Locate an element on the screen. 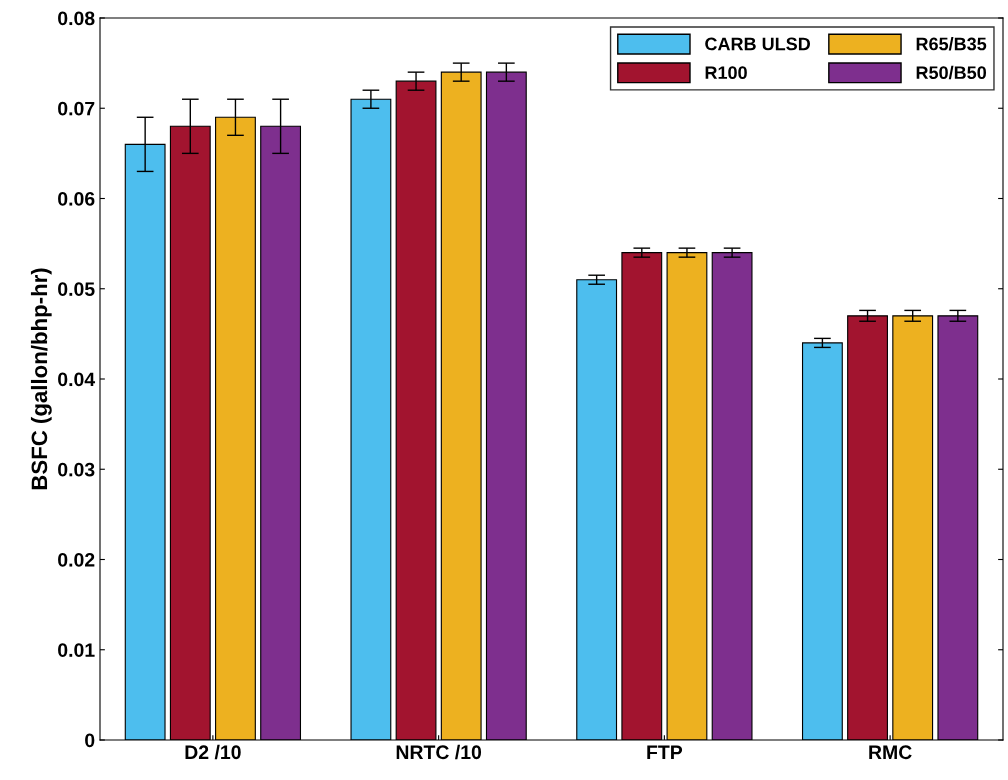 The image size is (1008, 780). legend-label: CARB ULSD is located at coordinates (758, 44).